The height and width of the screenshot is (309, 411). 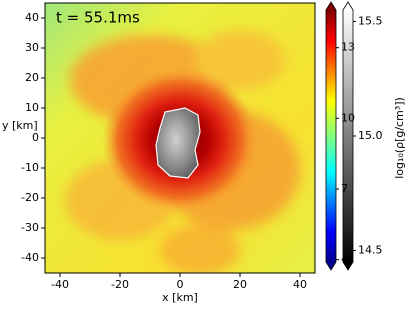 What do you see at coordinates (348, 117) in the screenshot?
I see `colorbar-tick-label: 10` at bounding box center [348, 117].